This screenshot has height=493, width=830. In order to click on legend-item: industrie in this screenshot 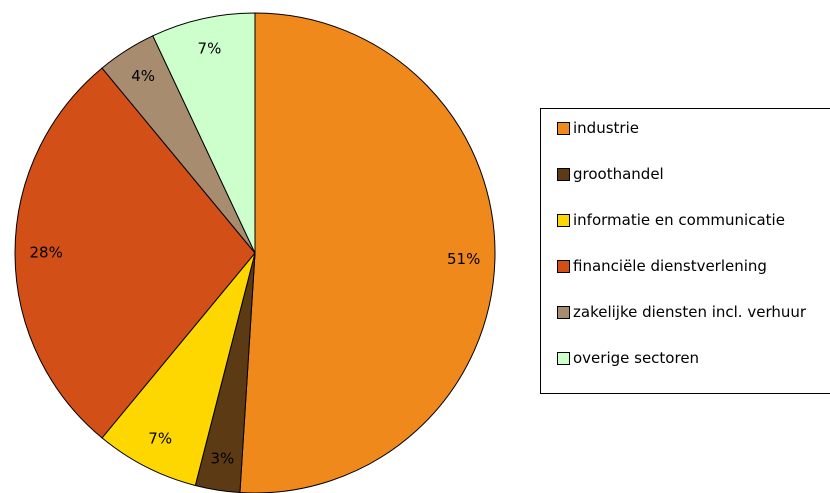, I will do `click(693, 142)`.